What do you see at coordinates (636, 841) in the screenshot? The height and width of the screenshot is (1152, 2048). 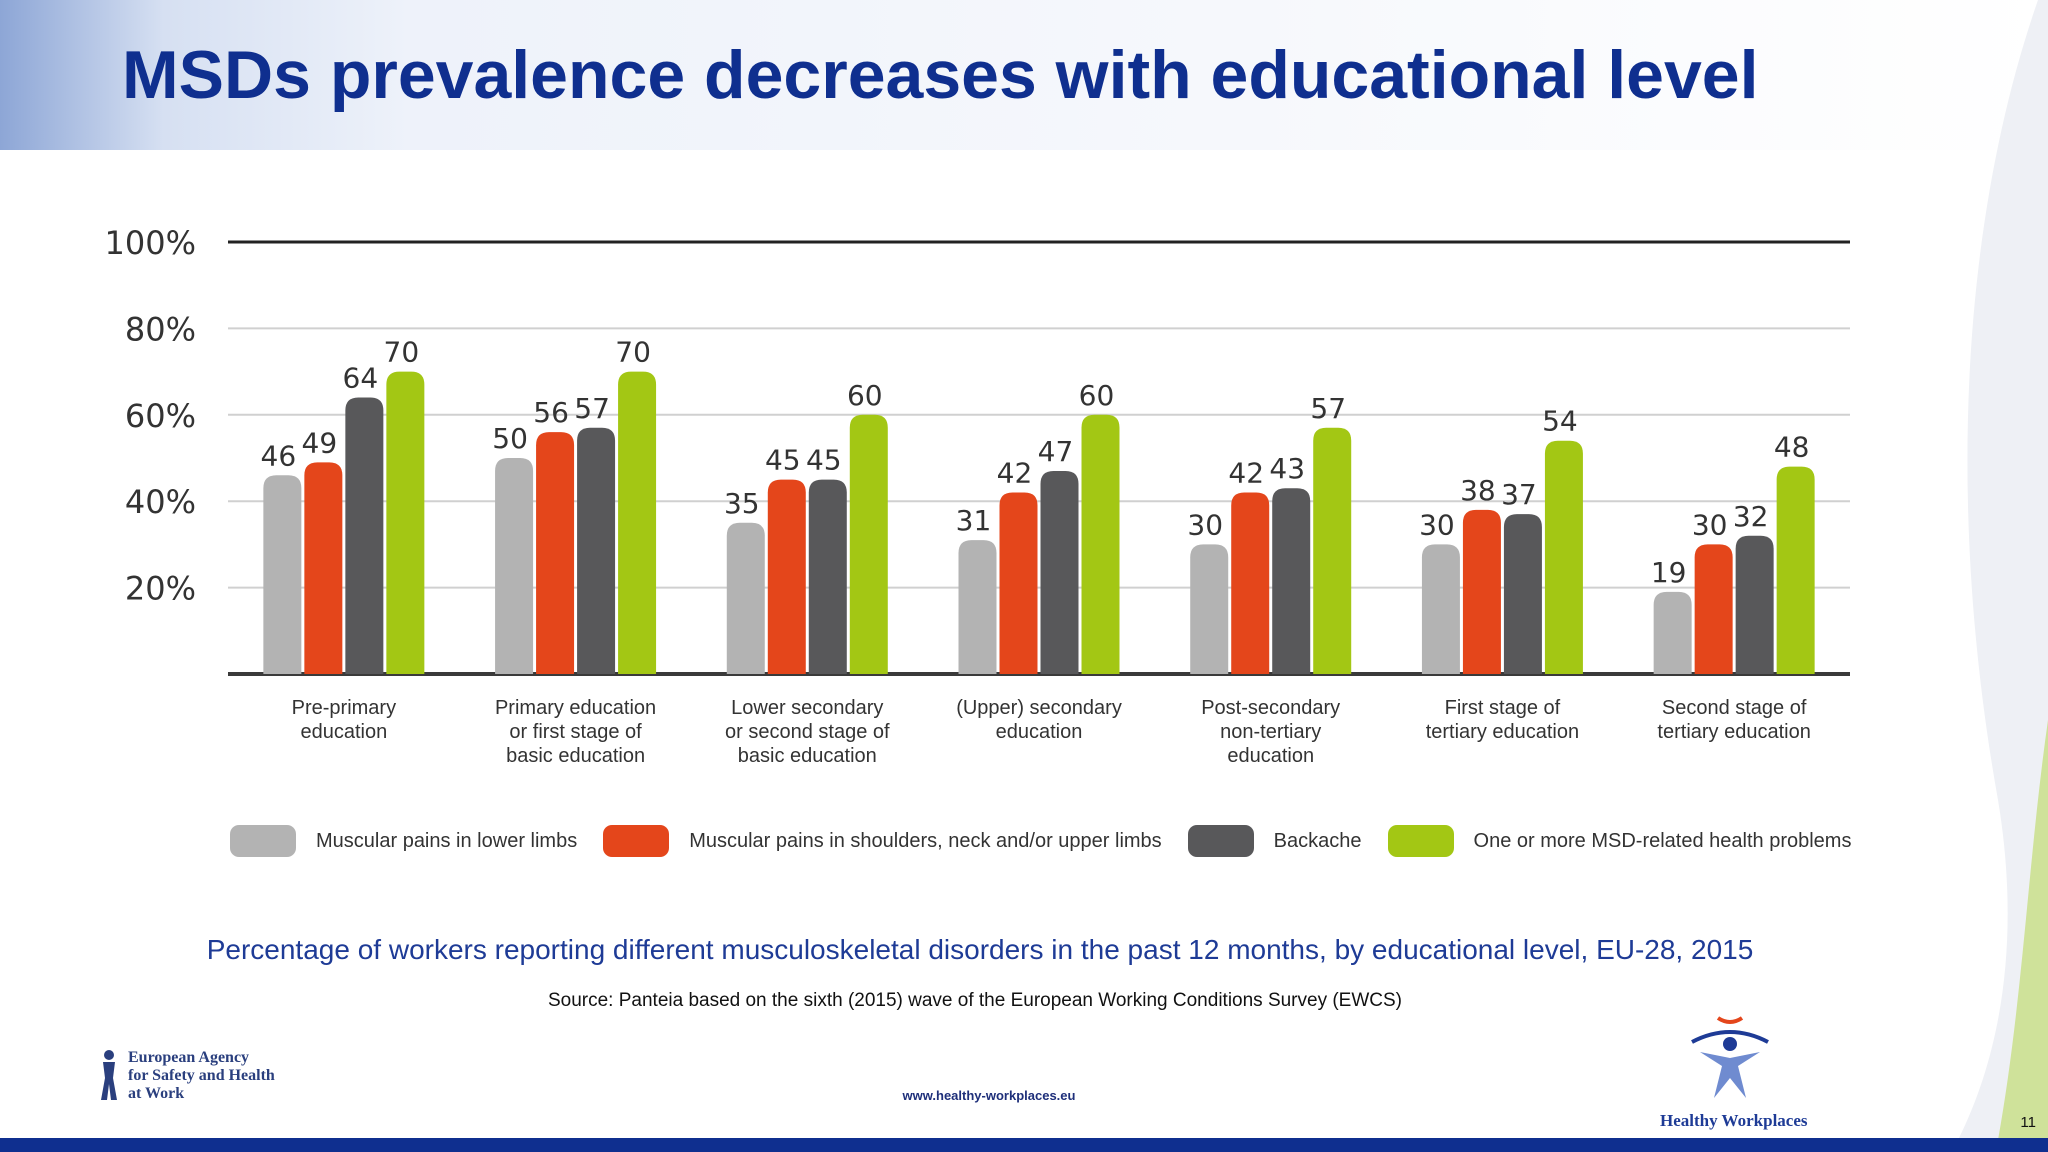 I see `legend-swatch-upper-limbs` at bounding box center [636, 841].